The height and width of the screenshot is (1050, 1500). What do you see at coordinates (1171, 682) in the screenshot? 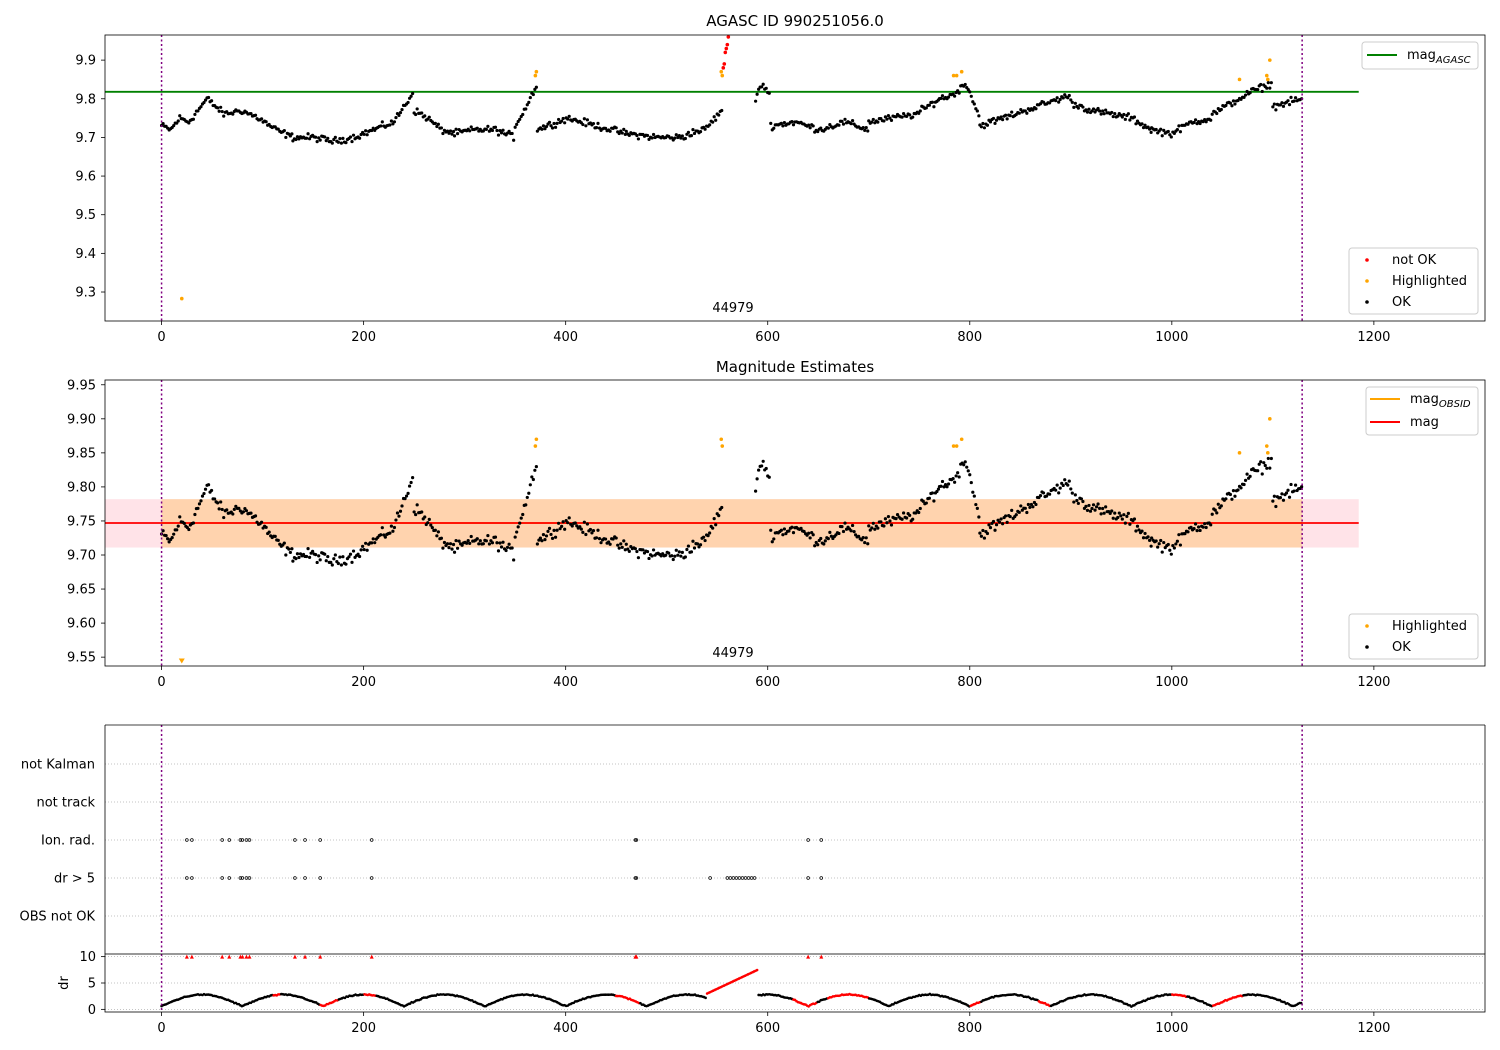
I see `x-tick-label: 1000` at bounding box center [1171, 682].